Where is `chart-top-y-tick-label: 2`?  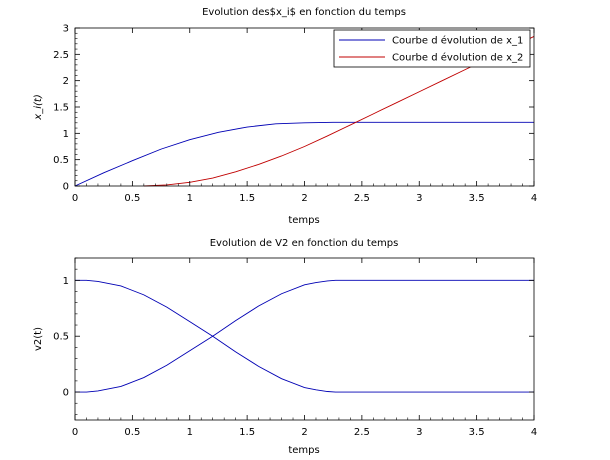
chart-top-y-tick-label: 2 is located at coordinates (66, 81).